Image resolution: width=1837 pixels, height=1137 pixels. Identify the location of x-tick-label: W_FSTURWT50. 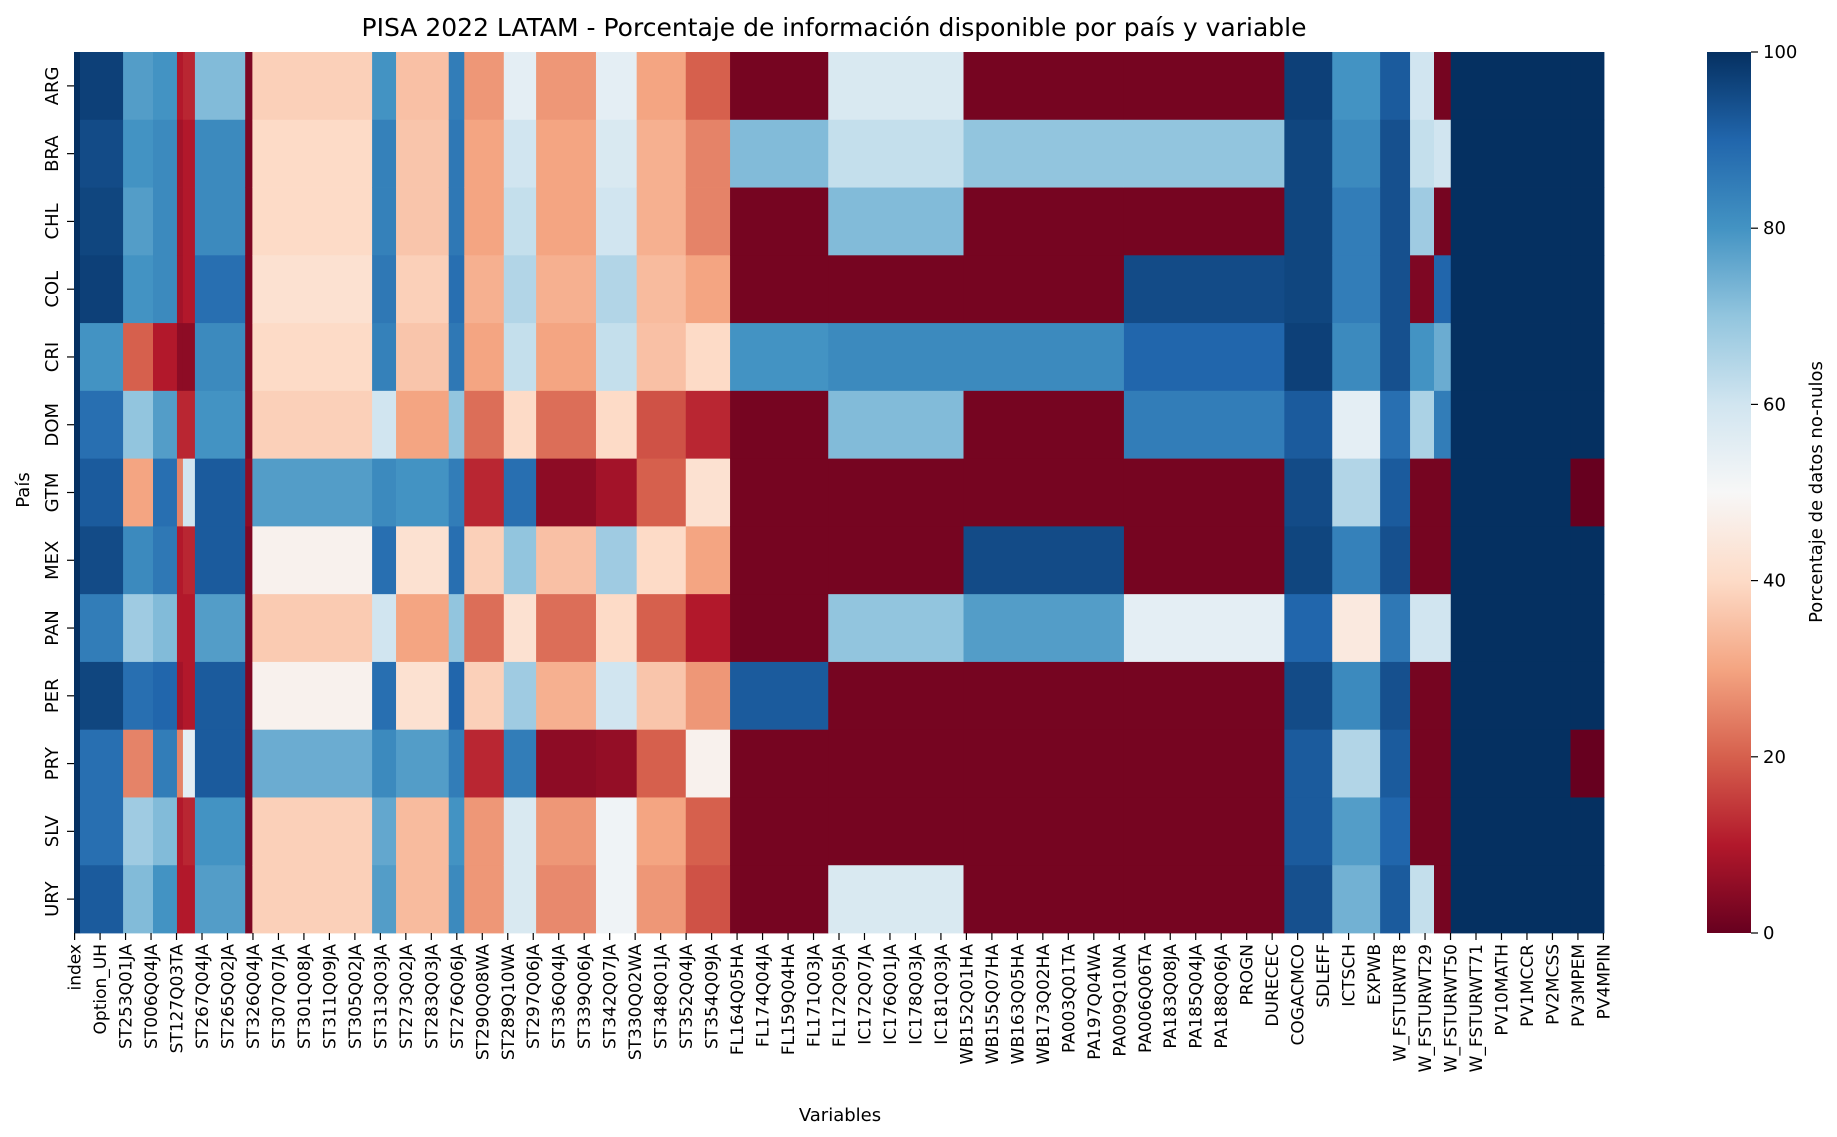
(1452, 1008).